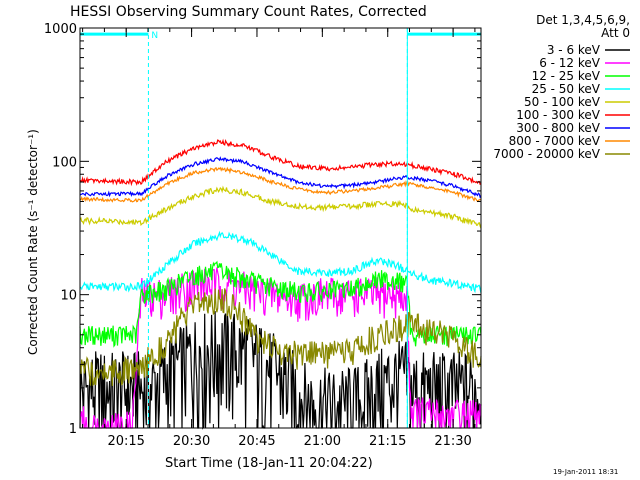  Describe the element at coordinates (566, 89) in the screenshot. I see `legend-label-4: 25 - 50 keV` at that location.